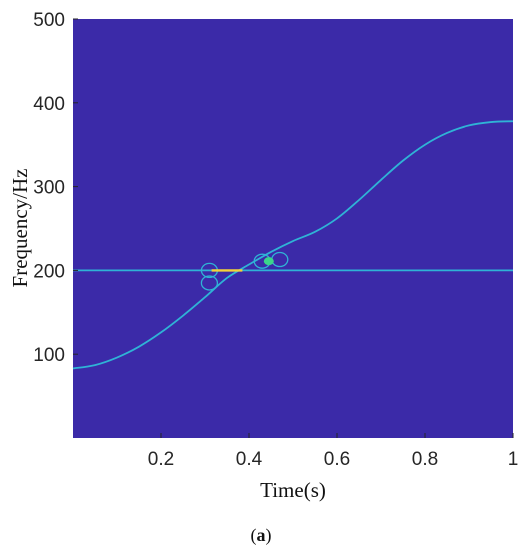 This screenshot has width=522, height=550. What do you see at coordinates (20, 228) in the screenshot?
I see `y-axis-label: Frequency/Hz` at bounding box center [20, 228].